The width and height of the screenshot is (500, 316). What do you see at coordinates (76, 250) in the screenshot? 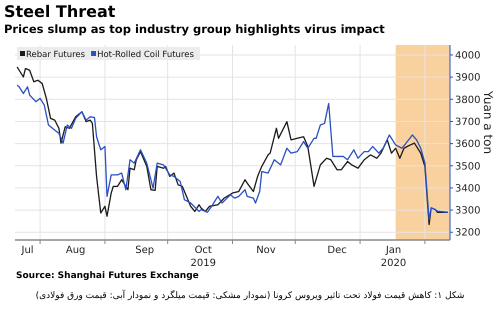
I see `x-tick-label: Aug` at bounding box center [76, 250].